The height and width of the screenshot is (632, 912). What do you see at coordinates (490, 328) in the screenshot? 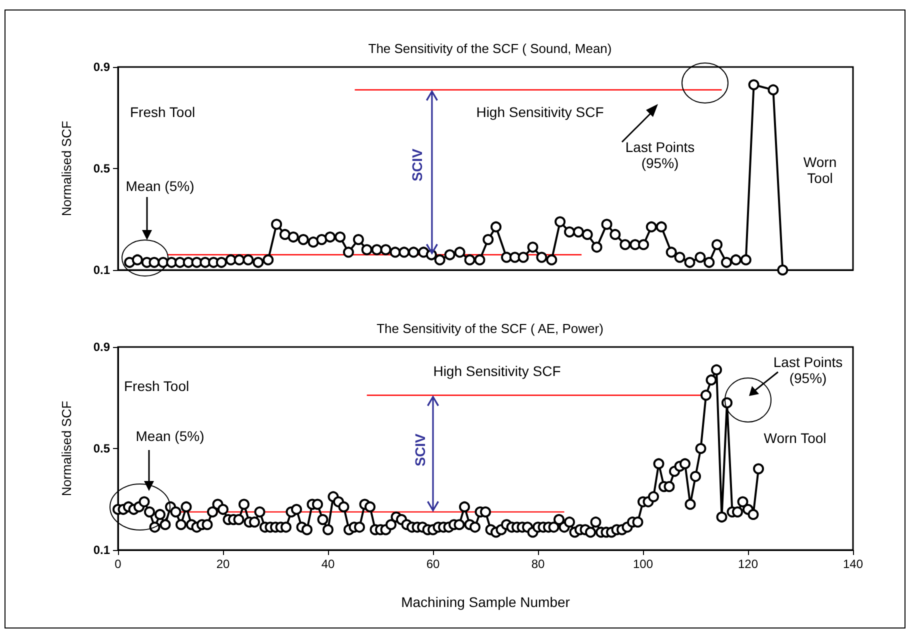
I see `chart-title: The Sensitivity of the SCF ( AE, Power)` at bounding box center [490, 328].